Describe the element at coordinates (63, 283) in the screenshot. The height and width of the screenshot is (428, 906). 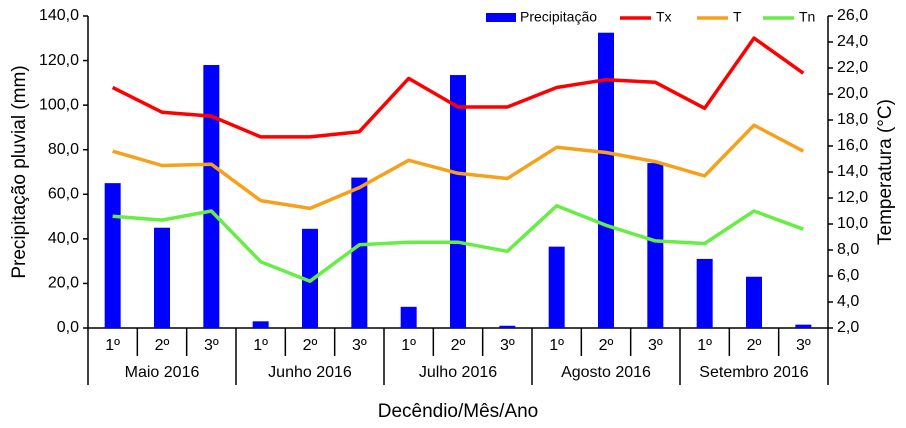
I see `y-tick-label: 20,0` at that location.